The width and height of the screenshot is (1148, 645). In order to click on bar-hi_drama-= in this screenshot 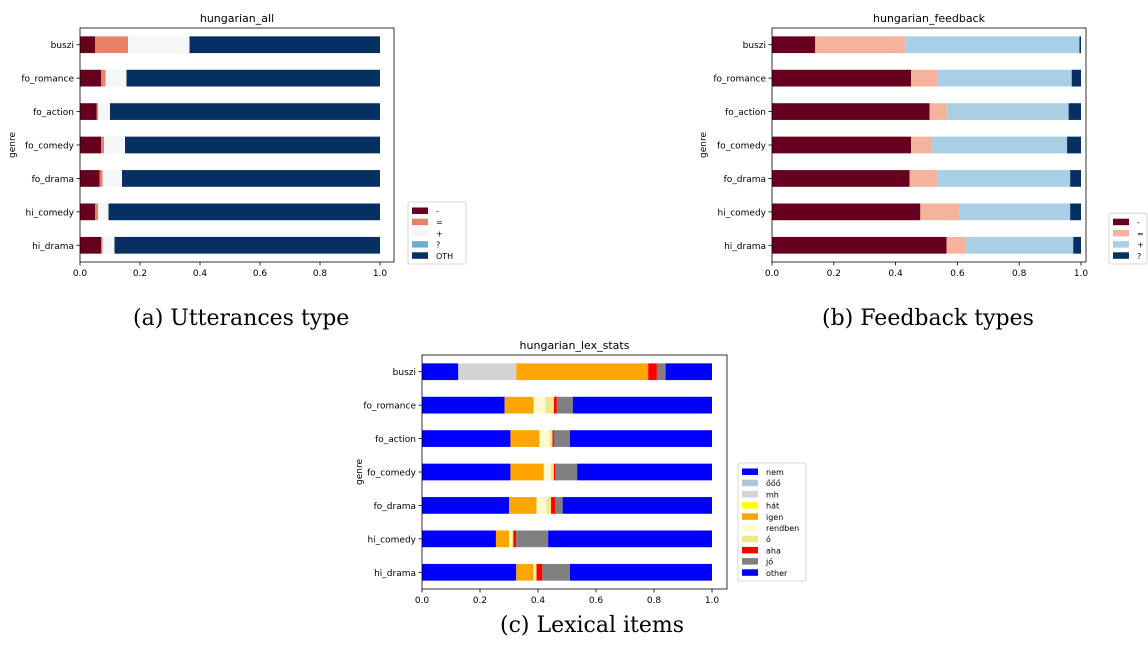, I will do `click(102, 245)`.